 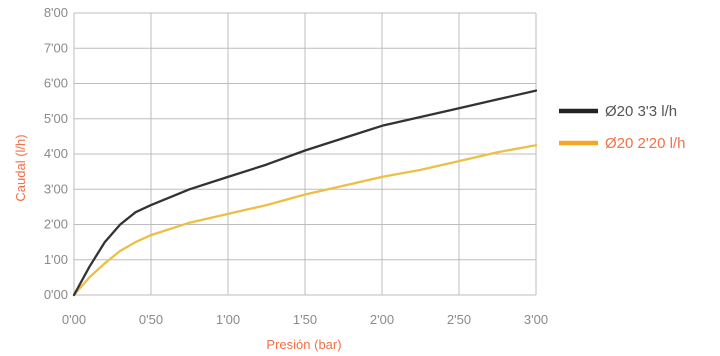 I want to click on y-tick-label: 3'00, so click(x=56, y=188).